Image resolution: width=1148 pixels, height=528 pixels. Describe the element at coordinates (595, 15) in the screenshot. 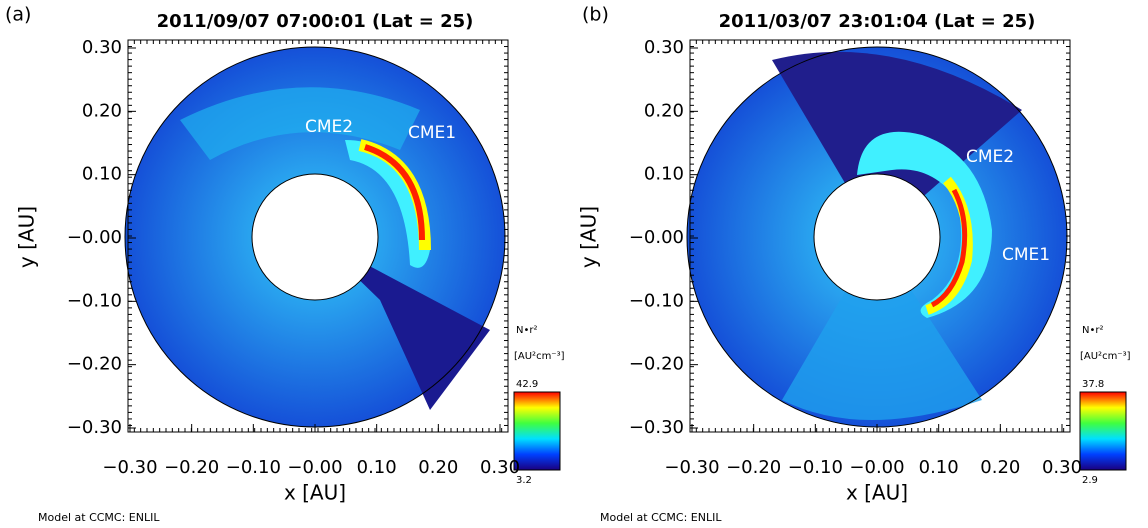

I see `panel-label: (b)` at that location.